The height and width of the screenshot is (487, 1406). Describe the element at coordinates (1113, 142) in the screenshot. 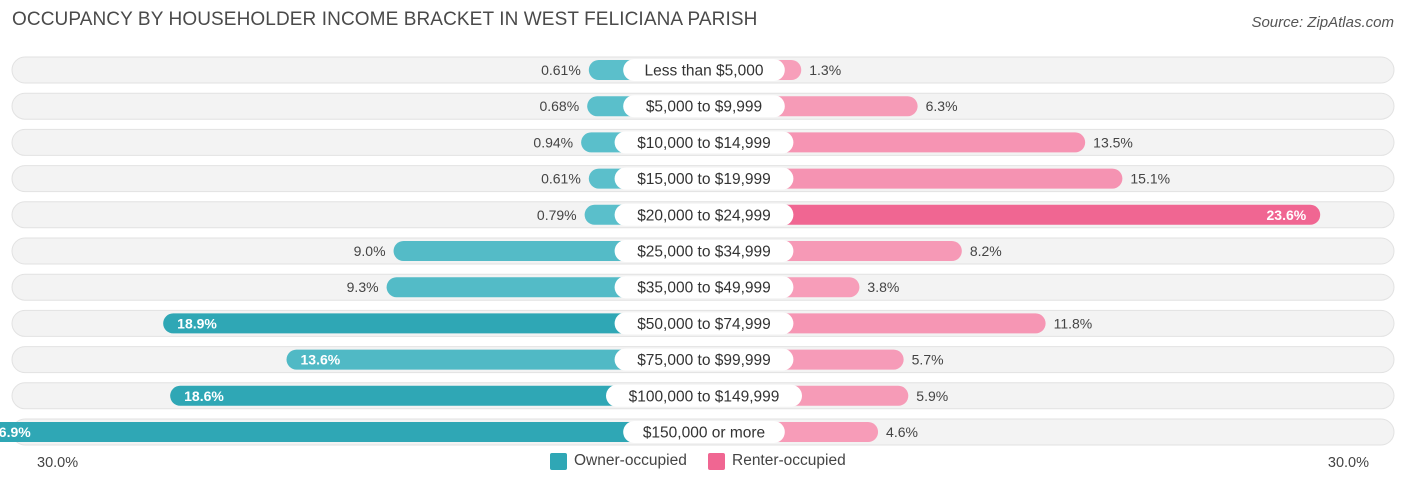

I see `renter-value-label: 13.5%` at that location.